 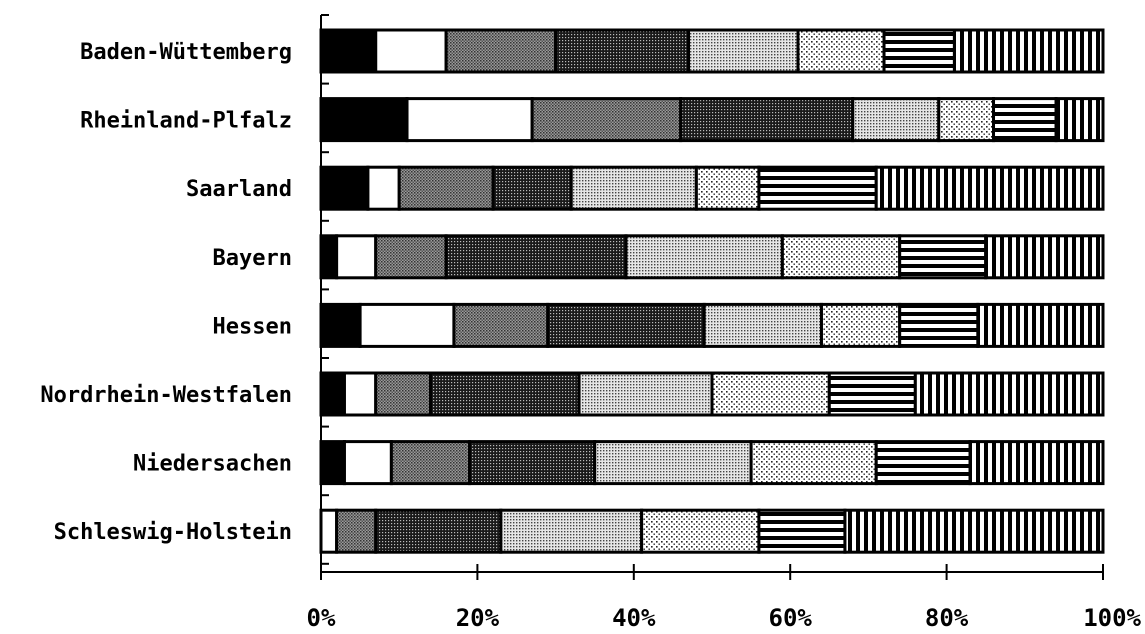 What do you see at coordinates (1112, 618) in the screenshot?
I see `x-tick-label: 100%` at bounding box center [1112, 618].